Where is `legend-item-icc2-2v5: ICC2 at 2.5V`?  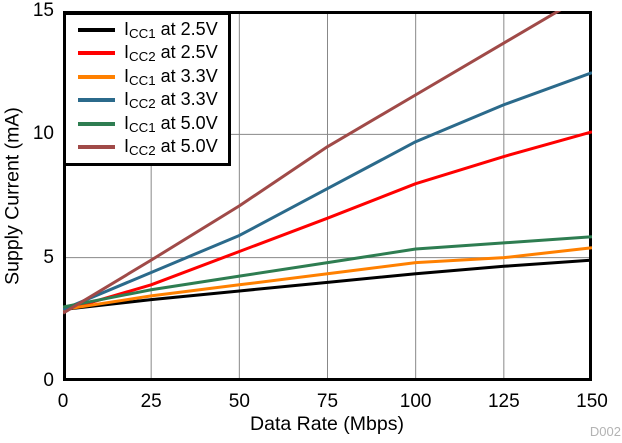
legend-item-icc2-2v5: ICC2 at 2.5V is located at coordinates (147, 54).